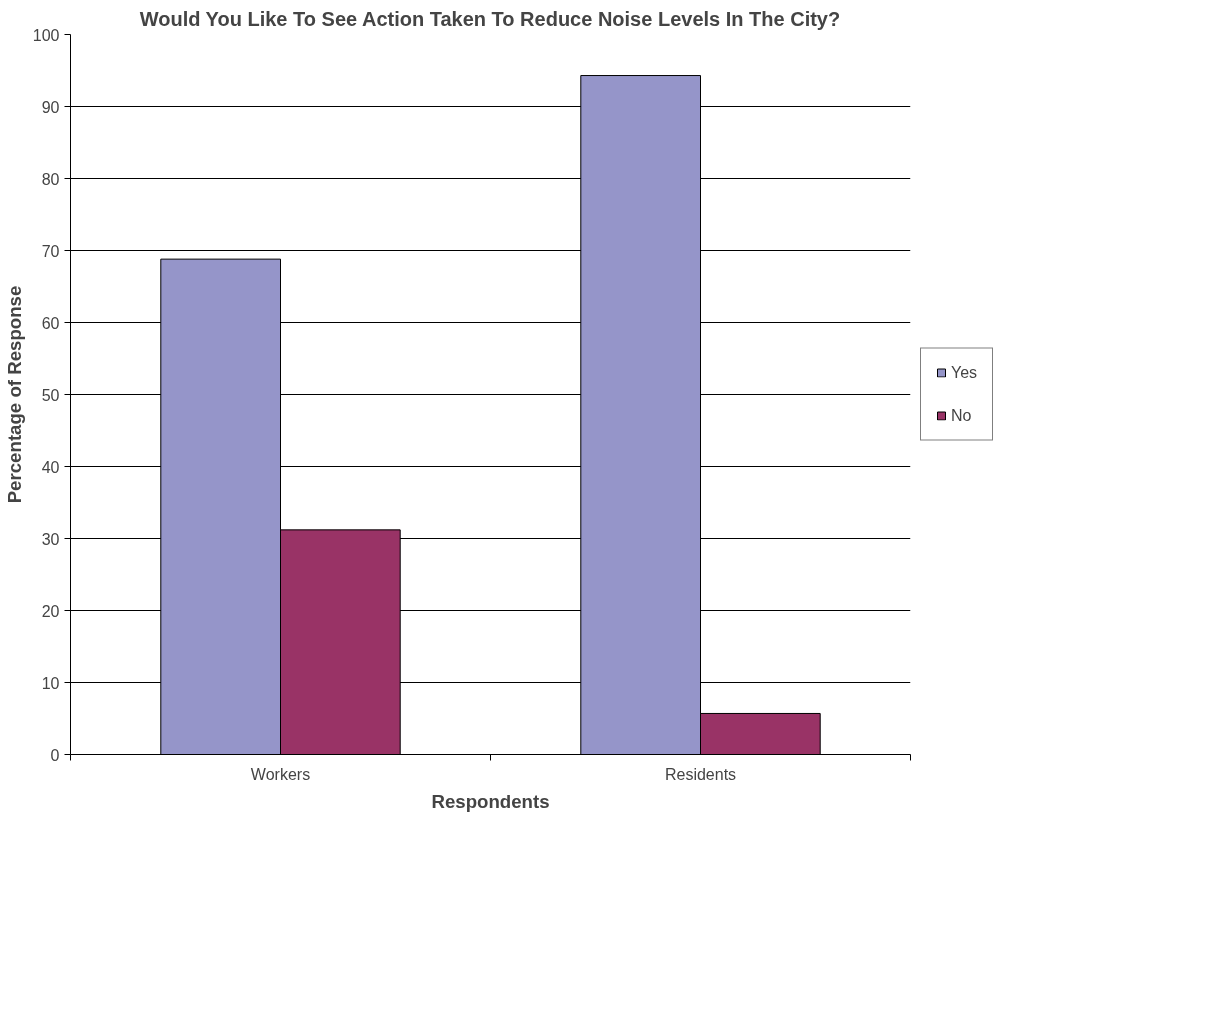 This screenshot has width=1217, height=1023. What do you see at coordinates (964, 372) in the screenshot?
I see `legend-label: Yes` at bounding box center [964, 372].